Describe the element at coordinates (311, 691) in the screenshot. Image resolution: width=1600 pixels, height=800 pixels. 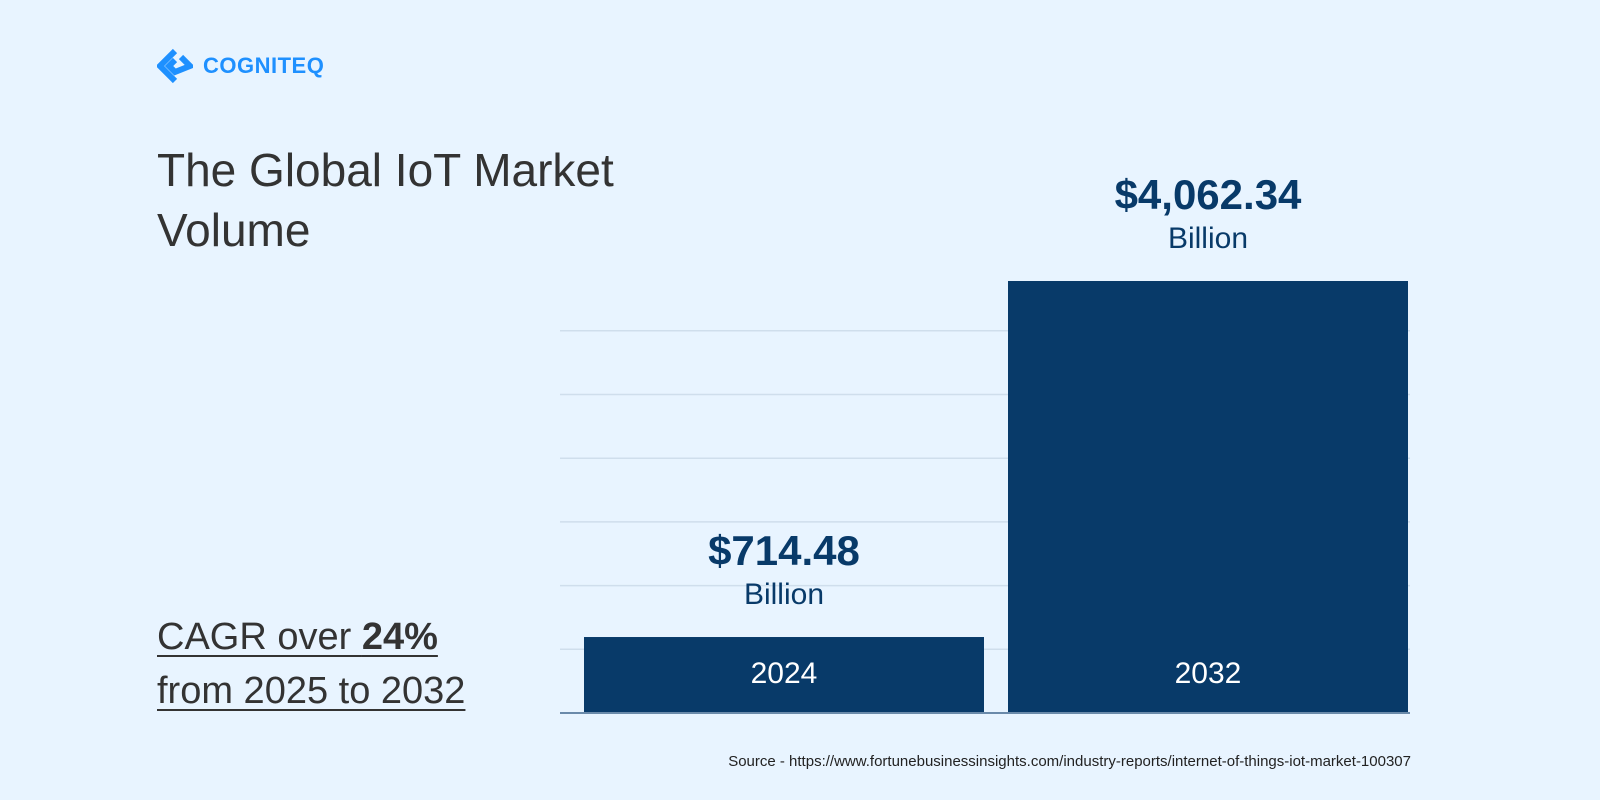
I see `cagr-period: from 2025 to 2032` at that location.